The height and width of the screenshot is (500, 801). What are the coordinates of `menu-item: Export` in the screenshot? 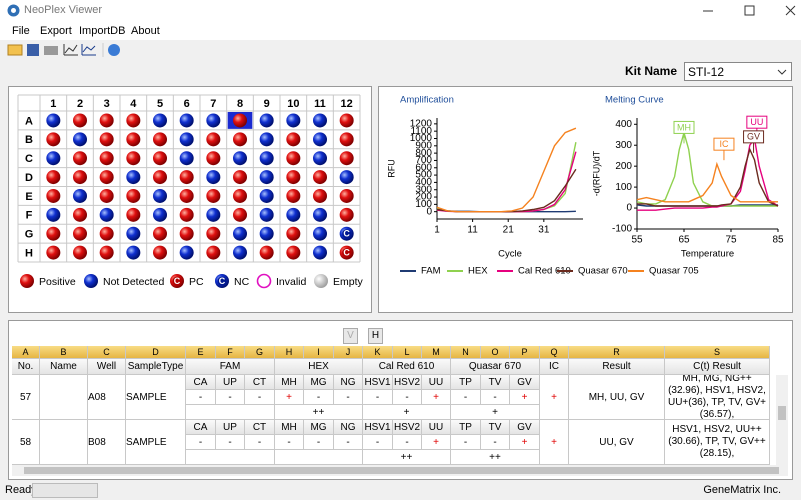 It's located at (56, 31).